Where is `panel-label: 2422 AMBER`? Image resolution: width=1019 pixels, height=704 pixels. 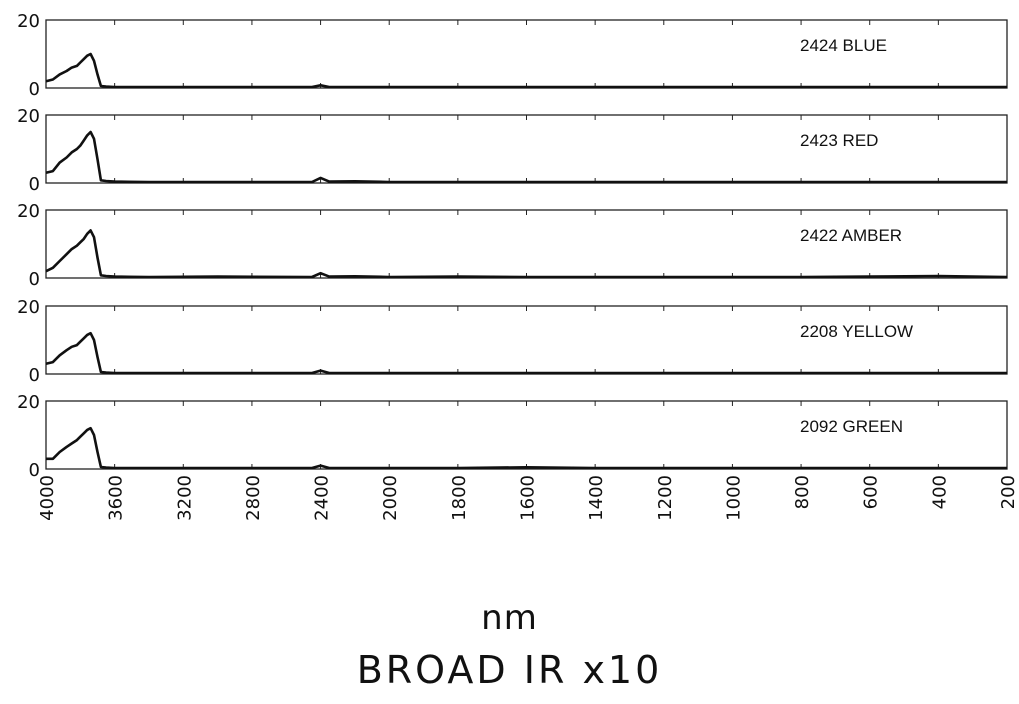 panel-label: 2422 AMBER is located at coordinates (851, 235).